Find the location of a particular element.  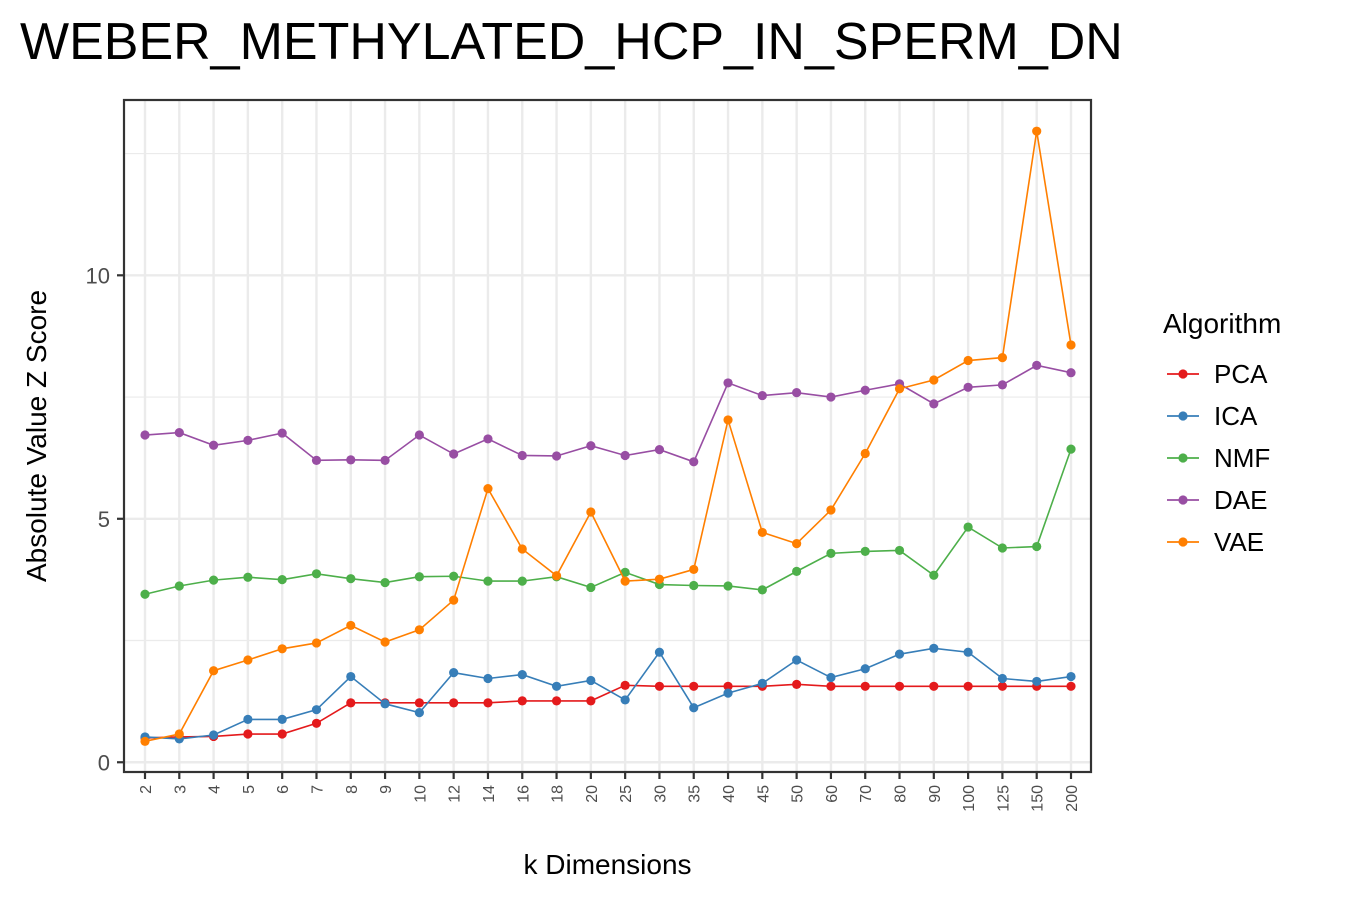

x-tick-label: 14 is located at coordinates (489, 794).